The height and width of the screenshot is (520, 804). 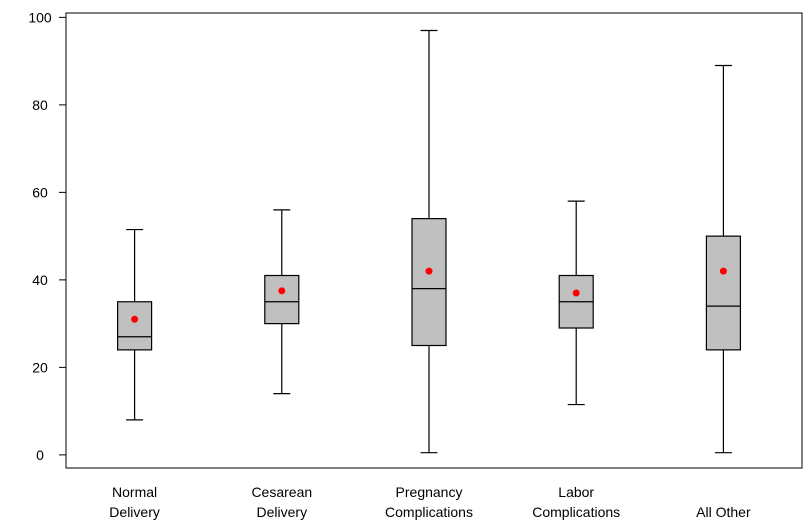 What do you see at coordinates (40, 455) in the screenshot?
I see `y-tick-label-0: 0` at bounding box center [40, 455].